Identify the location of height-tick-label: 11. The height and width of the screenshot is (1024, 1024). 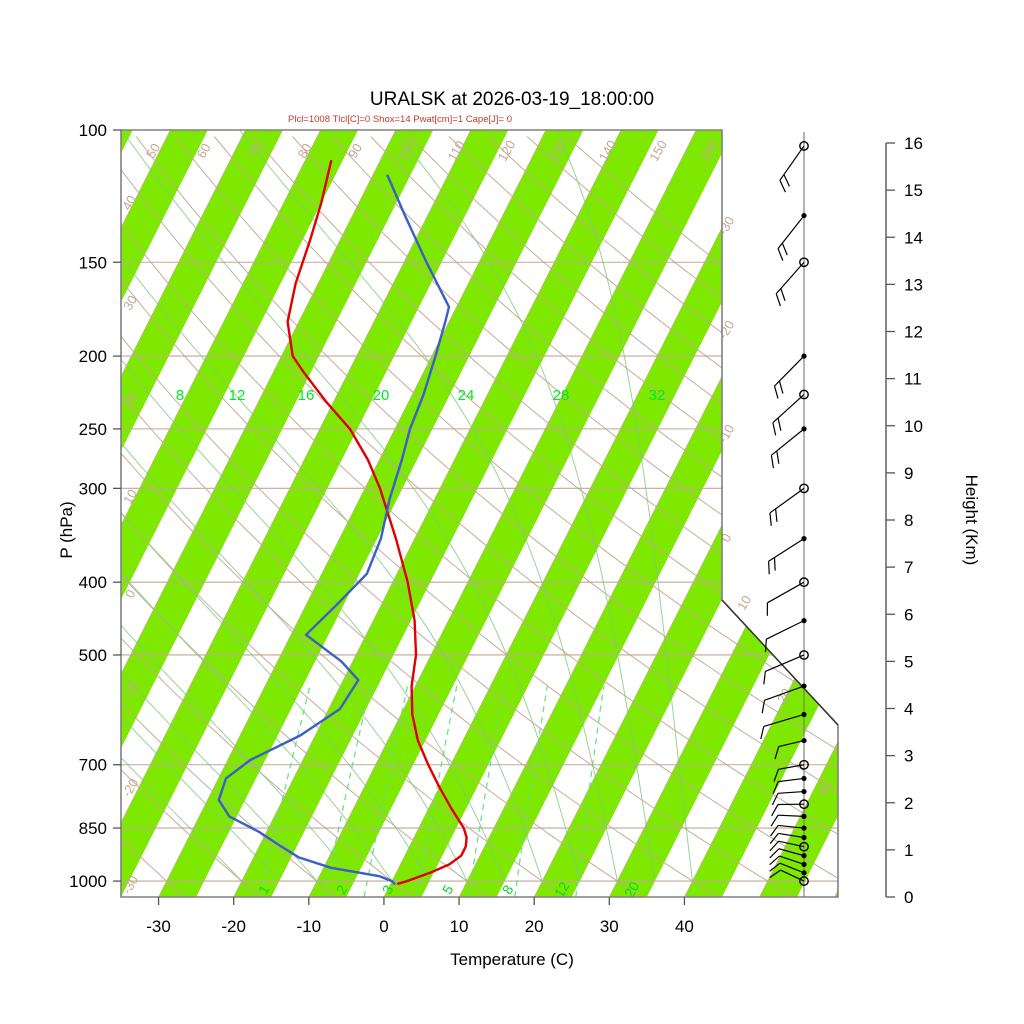
(913, 379).